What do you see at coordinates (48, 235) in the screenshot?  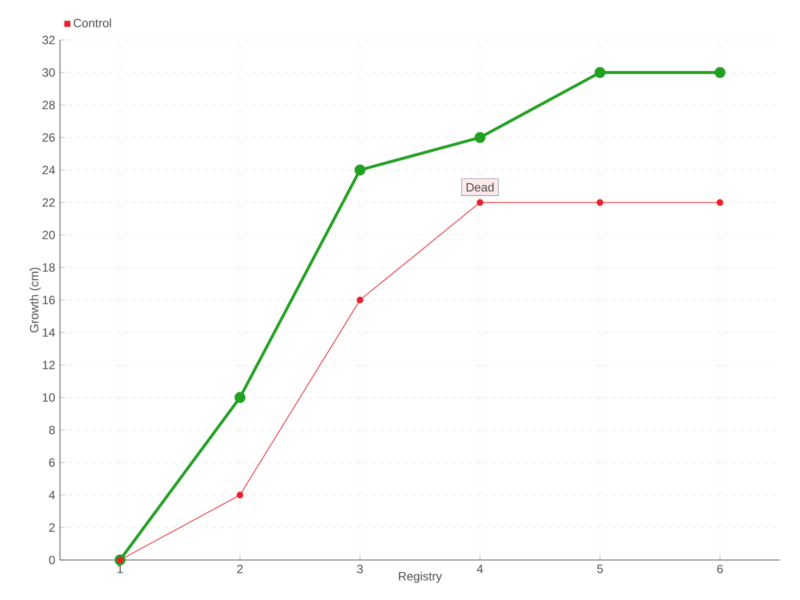 I see `y-tick-label: 20` at bounding box center [48, 235].